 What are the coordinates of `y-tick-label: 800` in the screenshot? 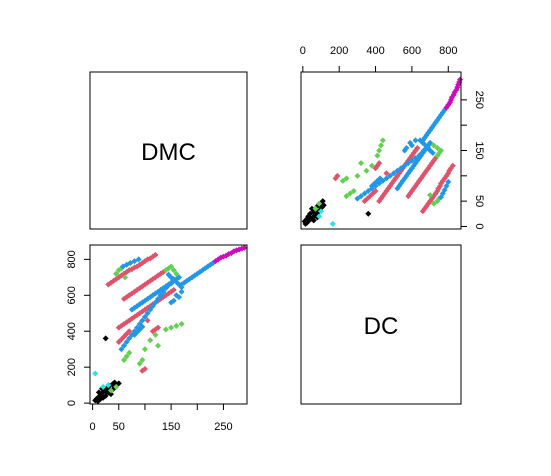 It's located at (72, 259).